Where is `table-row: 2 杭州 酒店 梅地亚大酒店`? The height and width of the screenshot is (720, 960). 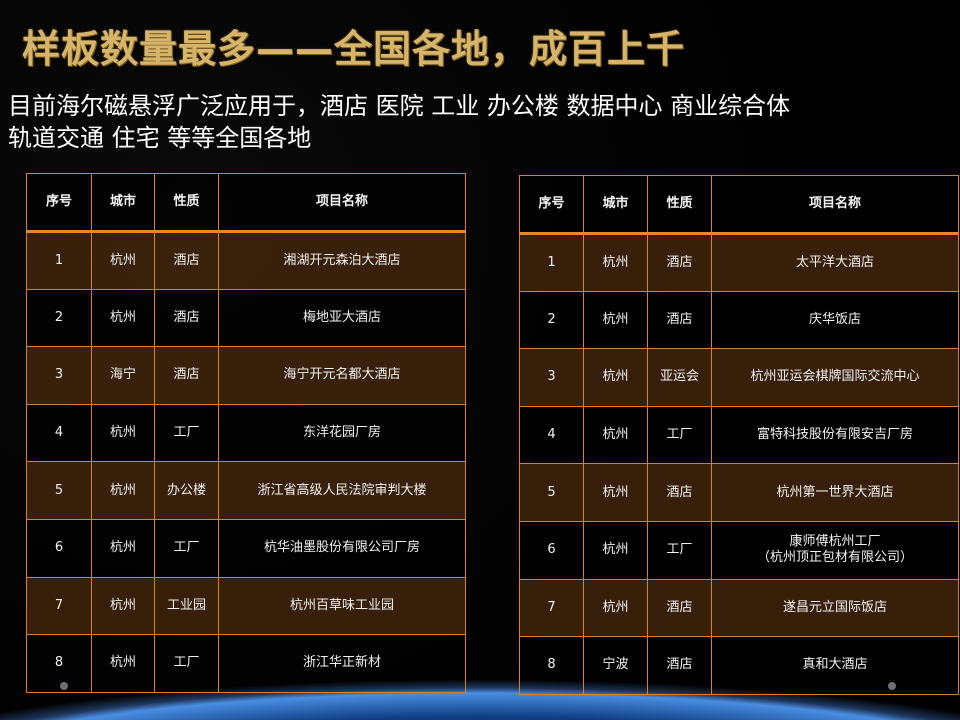 table-row: 2 杭州 酒店 梅地亚大酒店 is located at coordinates (246, 318).